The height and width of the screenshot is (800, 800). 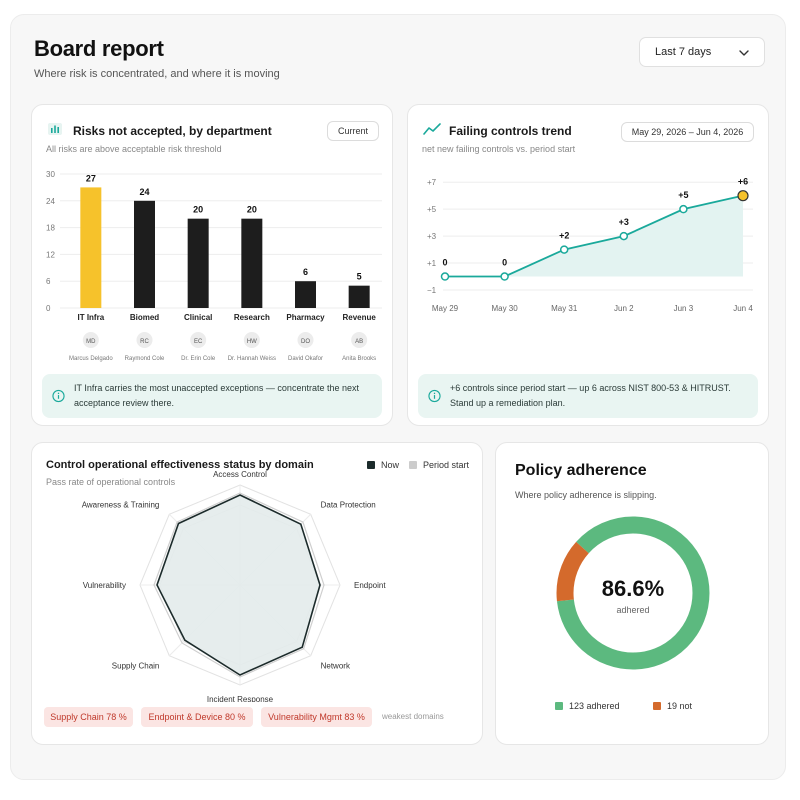 What do you see at coordinates (305, 272) in the screenshot?
I see `bar-value-label: 6` at bounding box center [305, 272].